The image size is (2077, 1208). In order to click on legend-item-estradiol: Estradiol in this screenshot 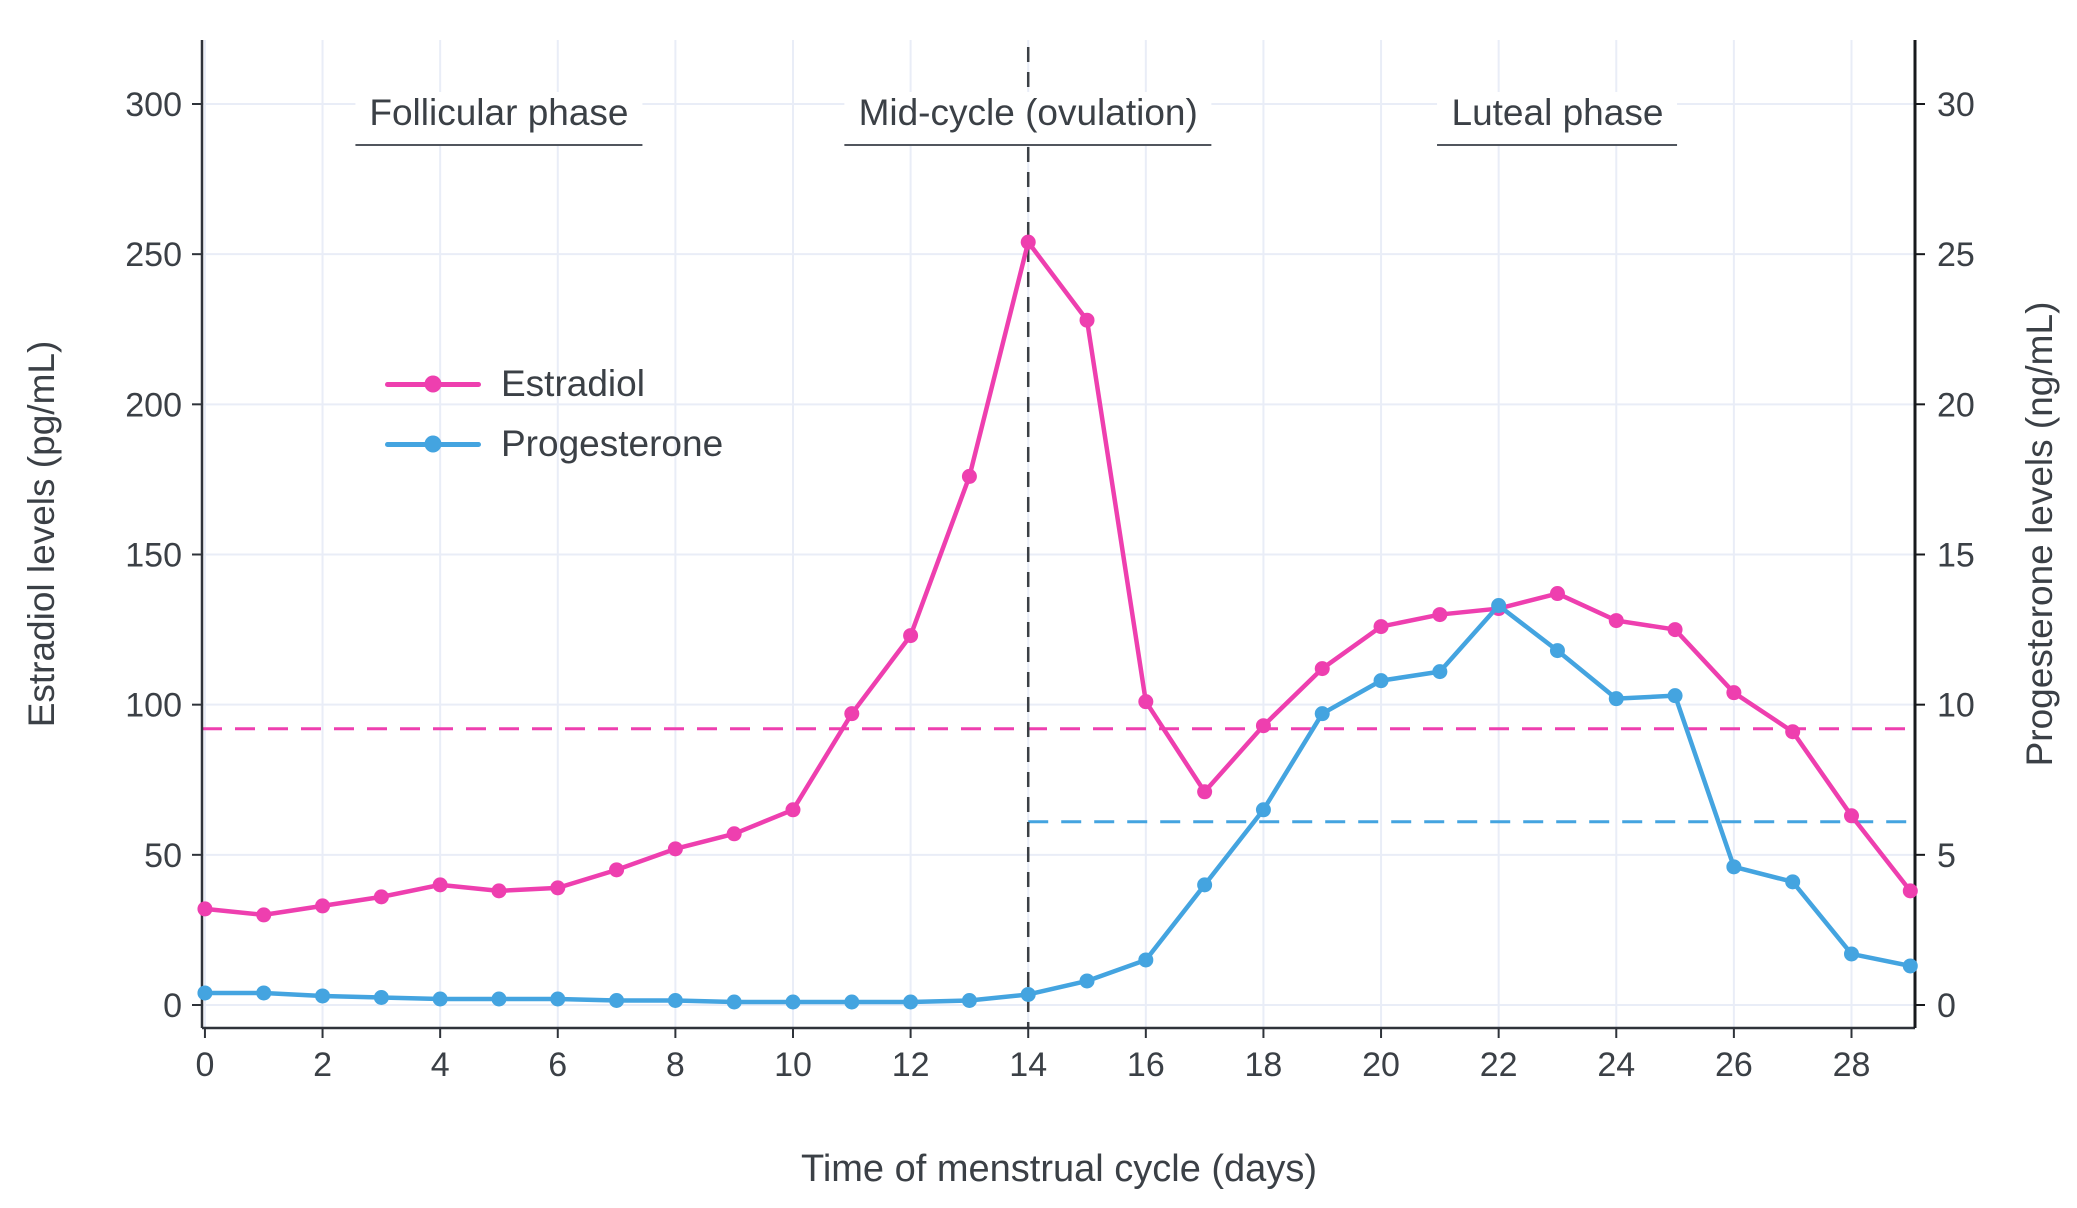, I will do `click(554, 384)`.